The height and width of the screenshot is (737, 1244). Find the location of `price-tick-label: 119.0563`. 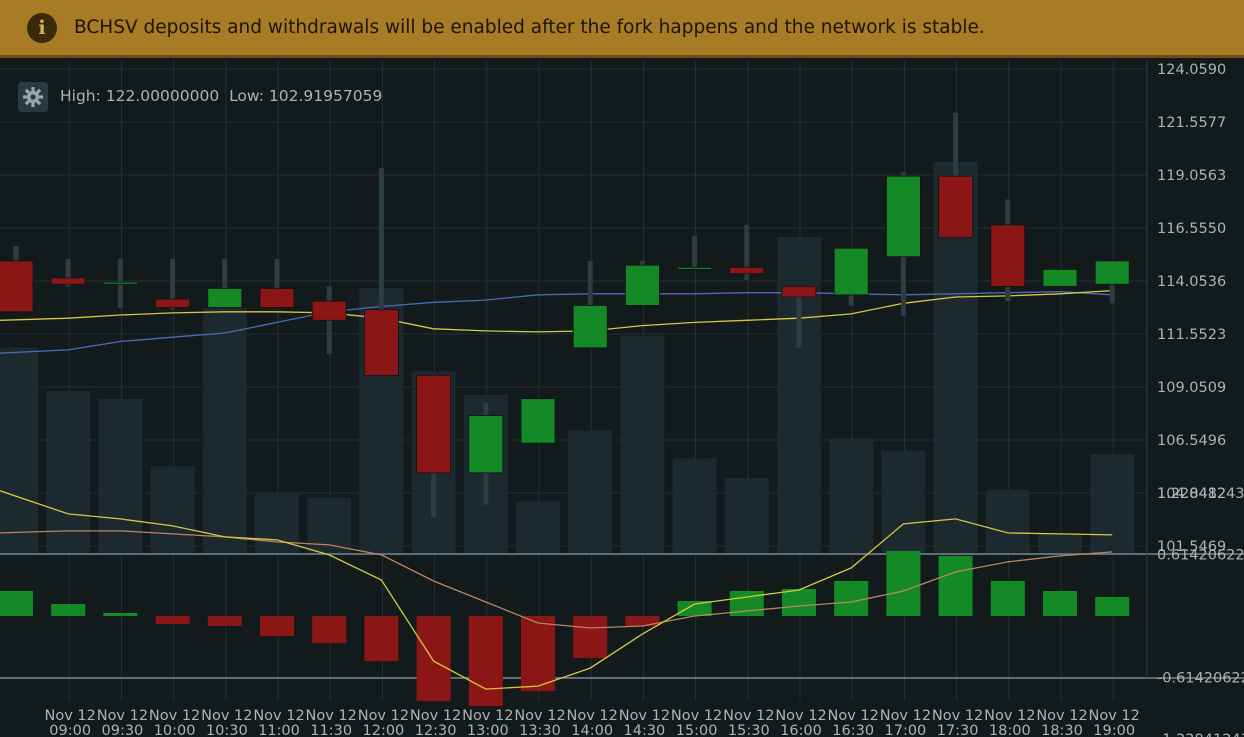

price-tick-label: 119.0563 is located at coordinates (1191, 176).